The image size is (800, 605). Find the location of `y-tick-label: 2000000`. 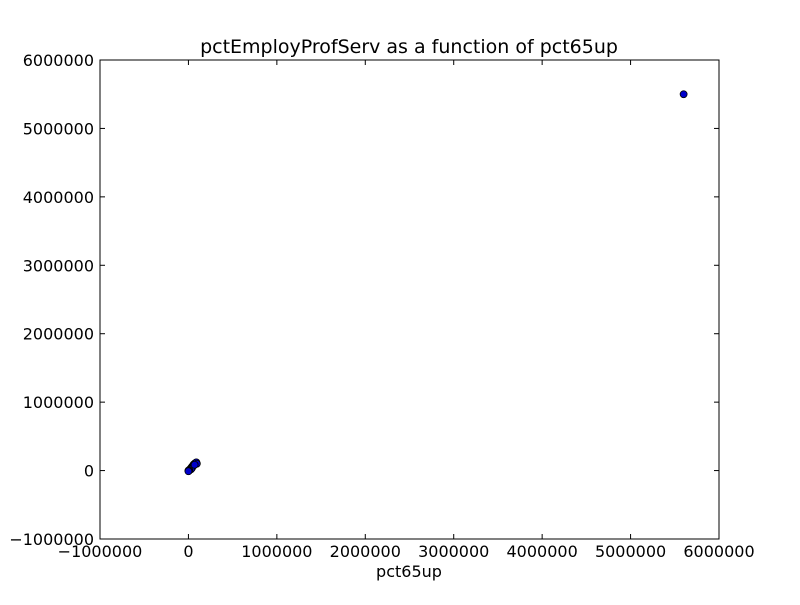

y-tick-label: 2000000 is located at coordinates (58, 334).